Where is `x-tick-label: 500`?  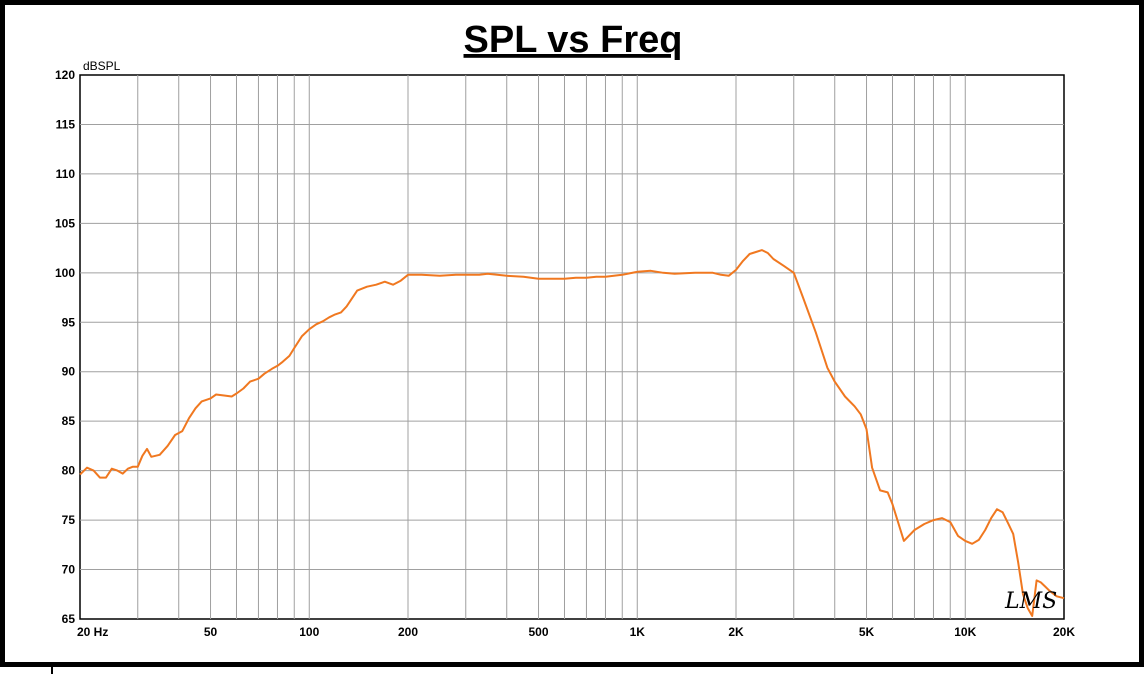 x-tick-label: 500 is located at coordinates (539, 632).